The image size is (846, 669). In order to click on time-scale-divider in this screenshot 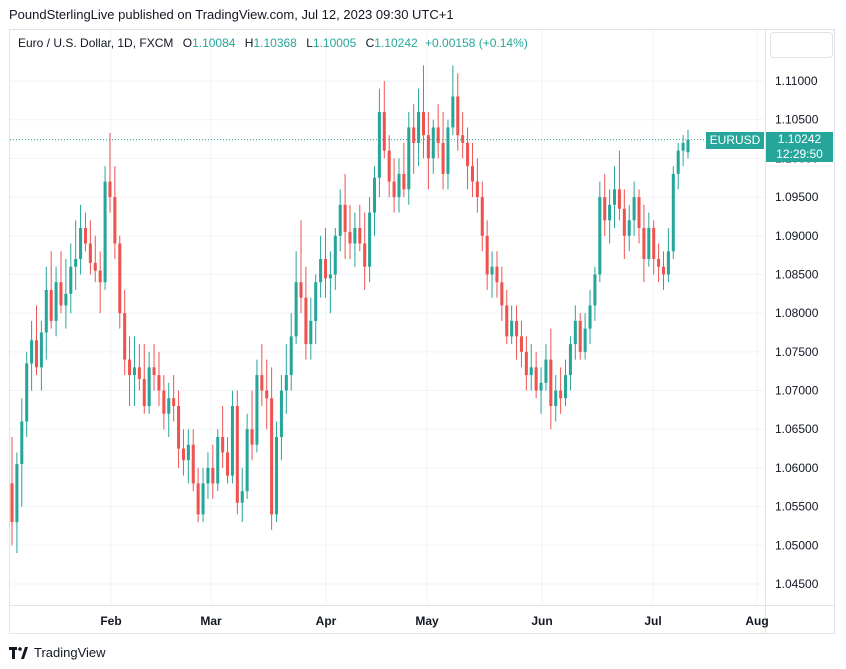, I will do `click(422, 605)`.